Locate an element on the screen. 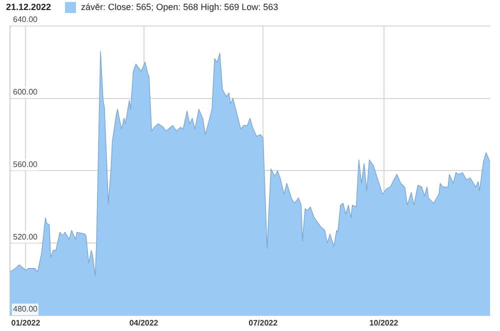  legend-label: závěr: Close: 565; Open: 568 High: 569 Low: 563 is located at coordinates (179, 7).